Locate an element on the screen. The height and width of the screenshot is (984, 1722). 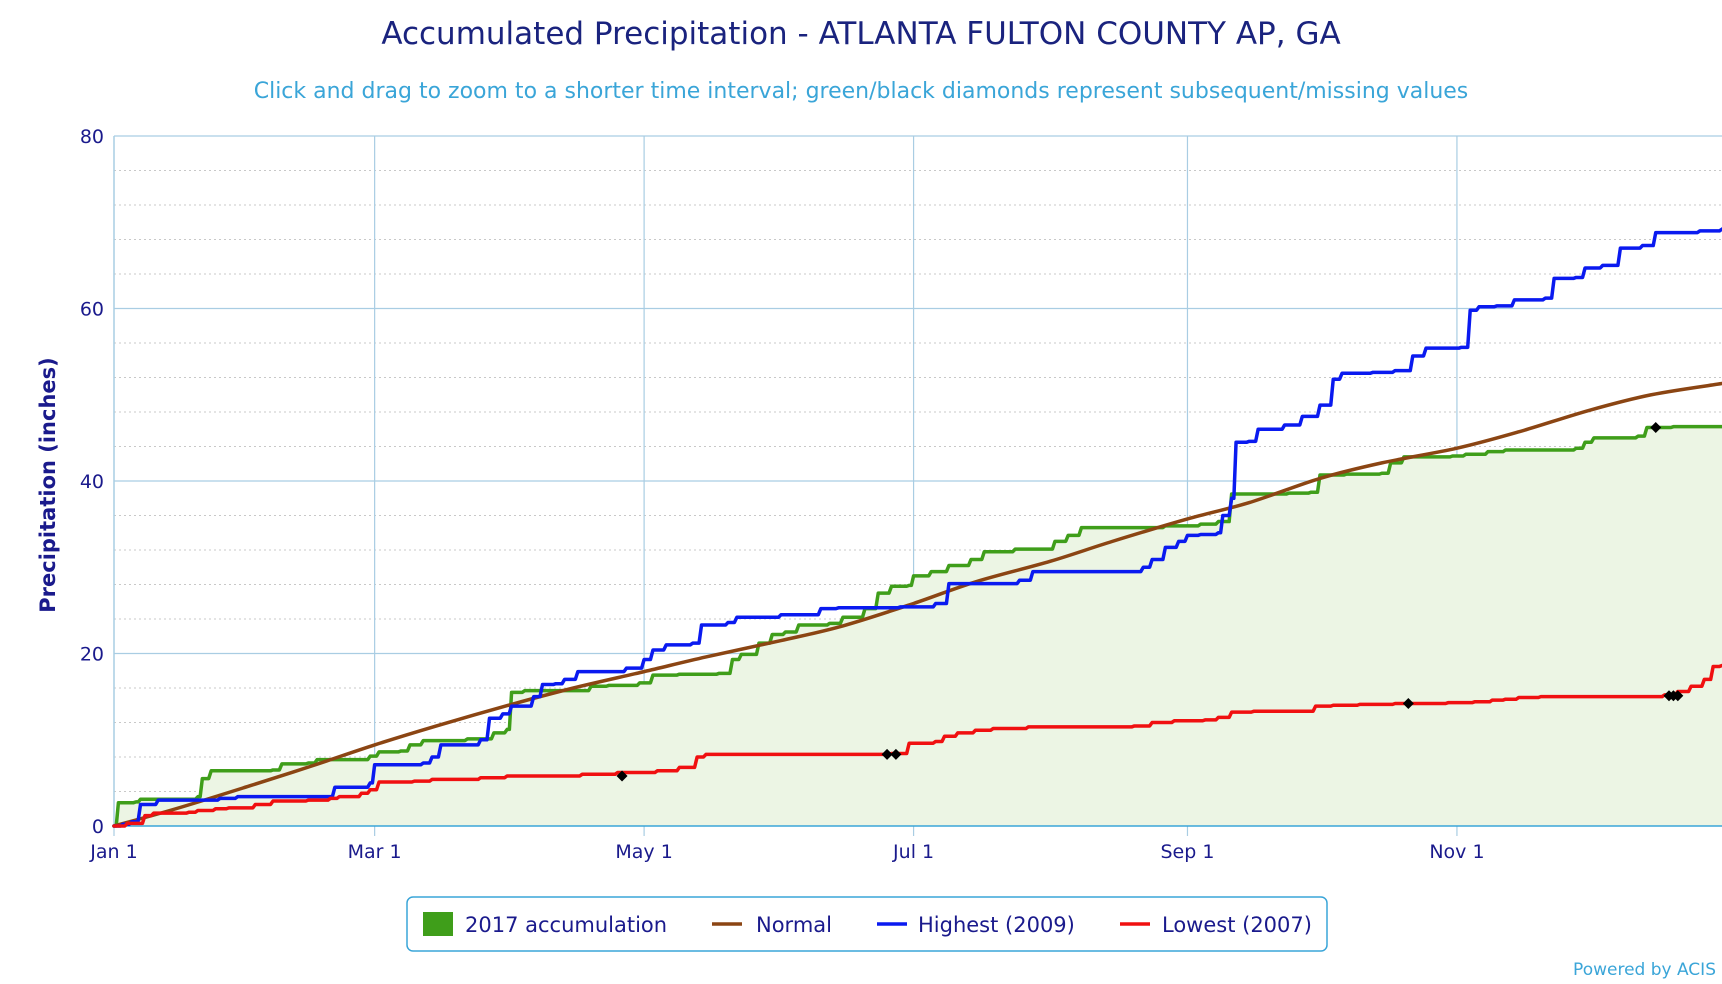
legend-label-highest: Highest (2009) is located at coordinates (996, 925).